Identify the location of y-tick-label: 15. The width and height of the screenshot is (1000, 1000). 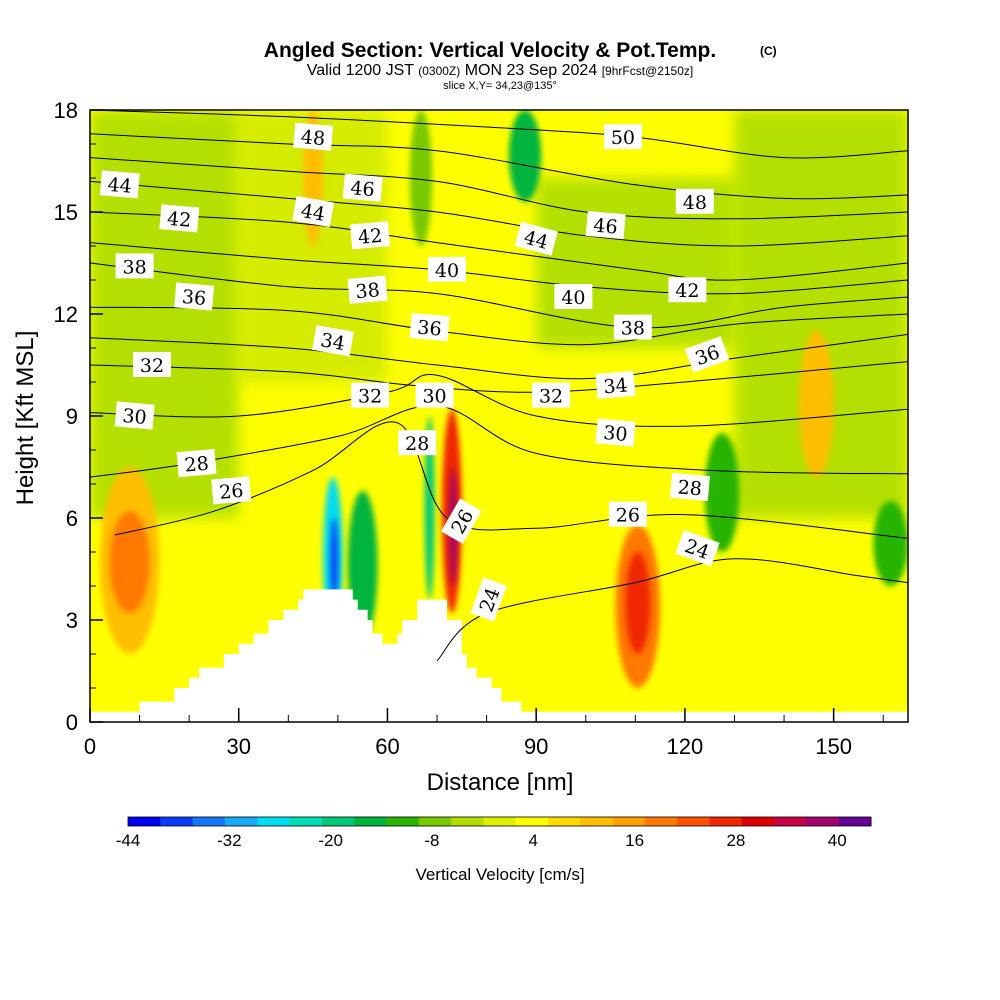
(66, 212).